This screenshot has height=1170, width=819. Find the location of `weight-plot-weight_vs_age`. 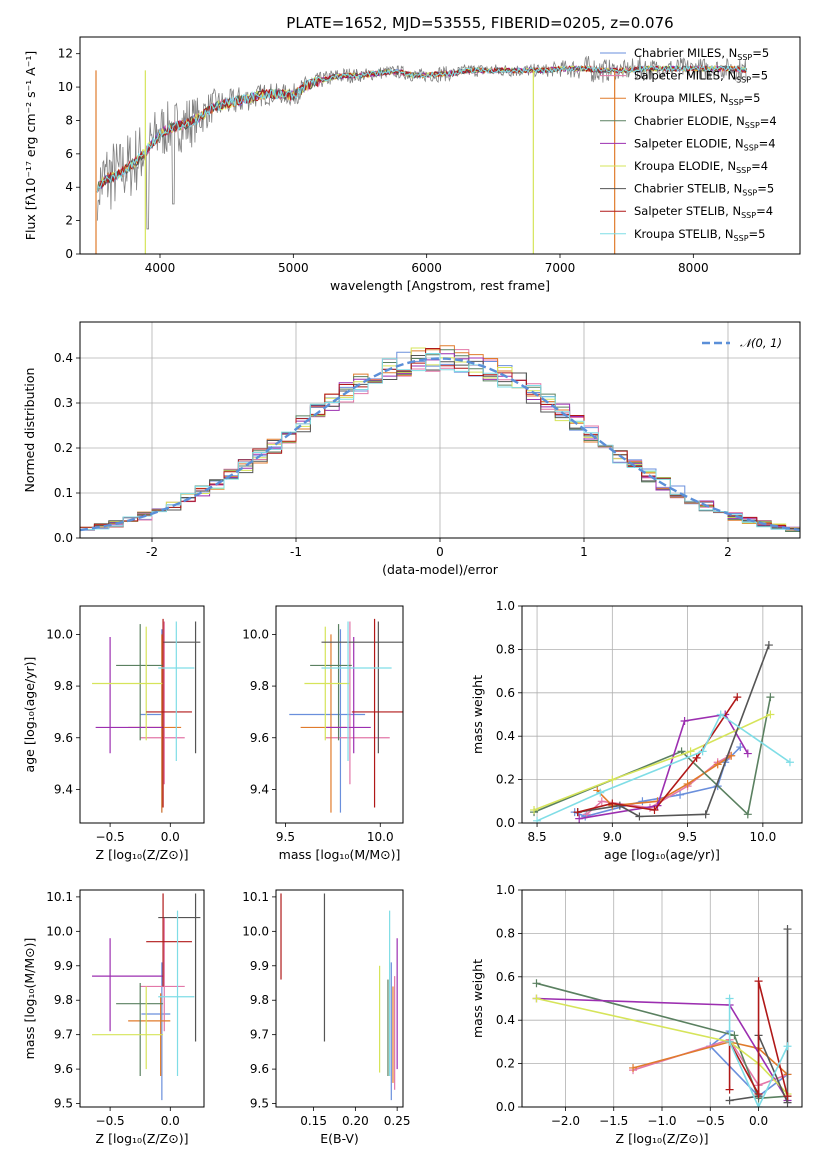

weight-plot-weight_vs_age is located at coordinates (662, 732).